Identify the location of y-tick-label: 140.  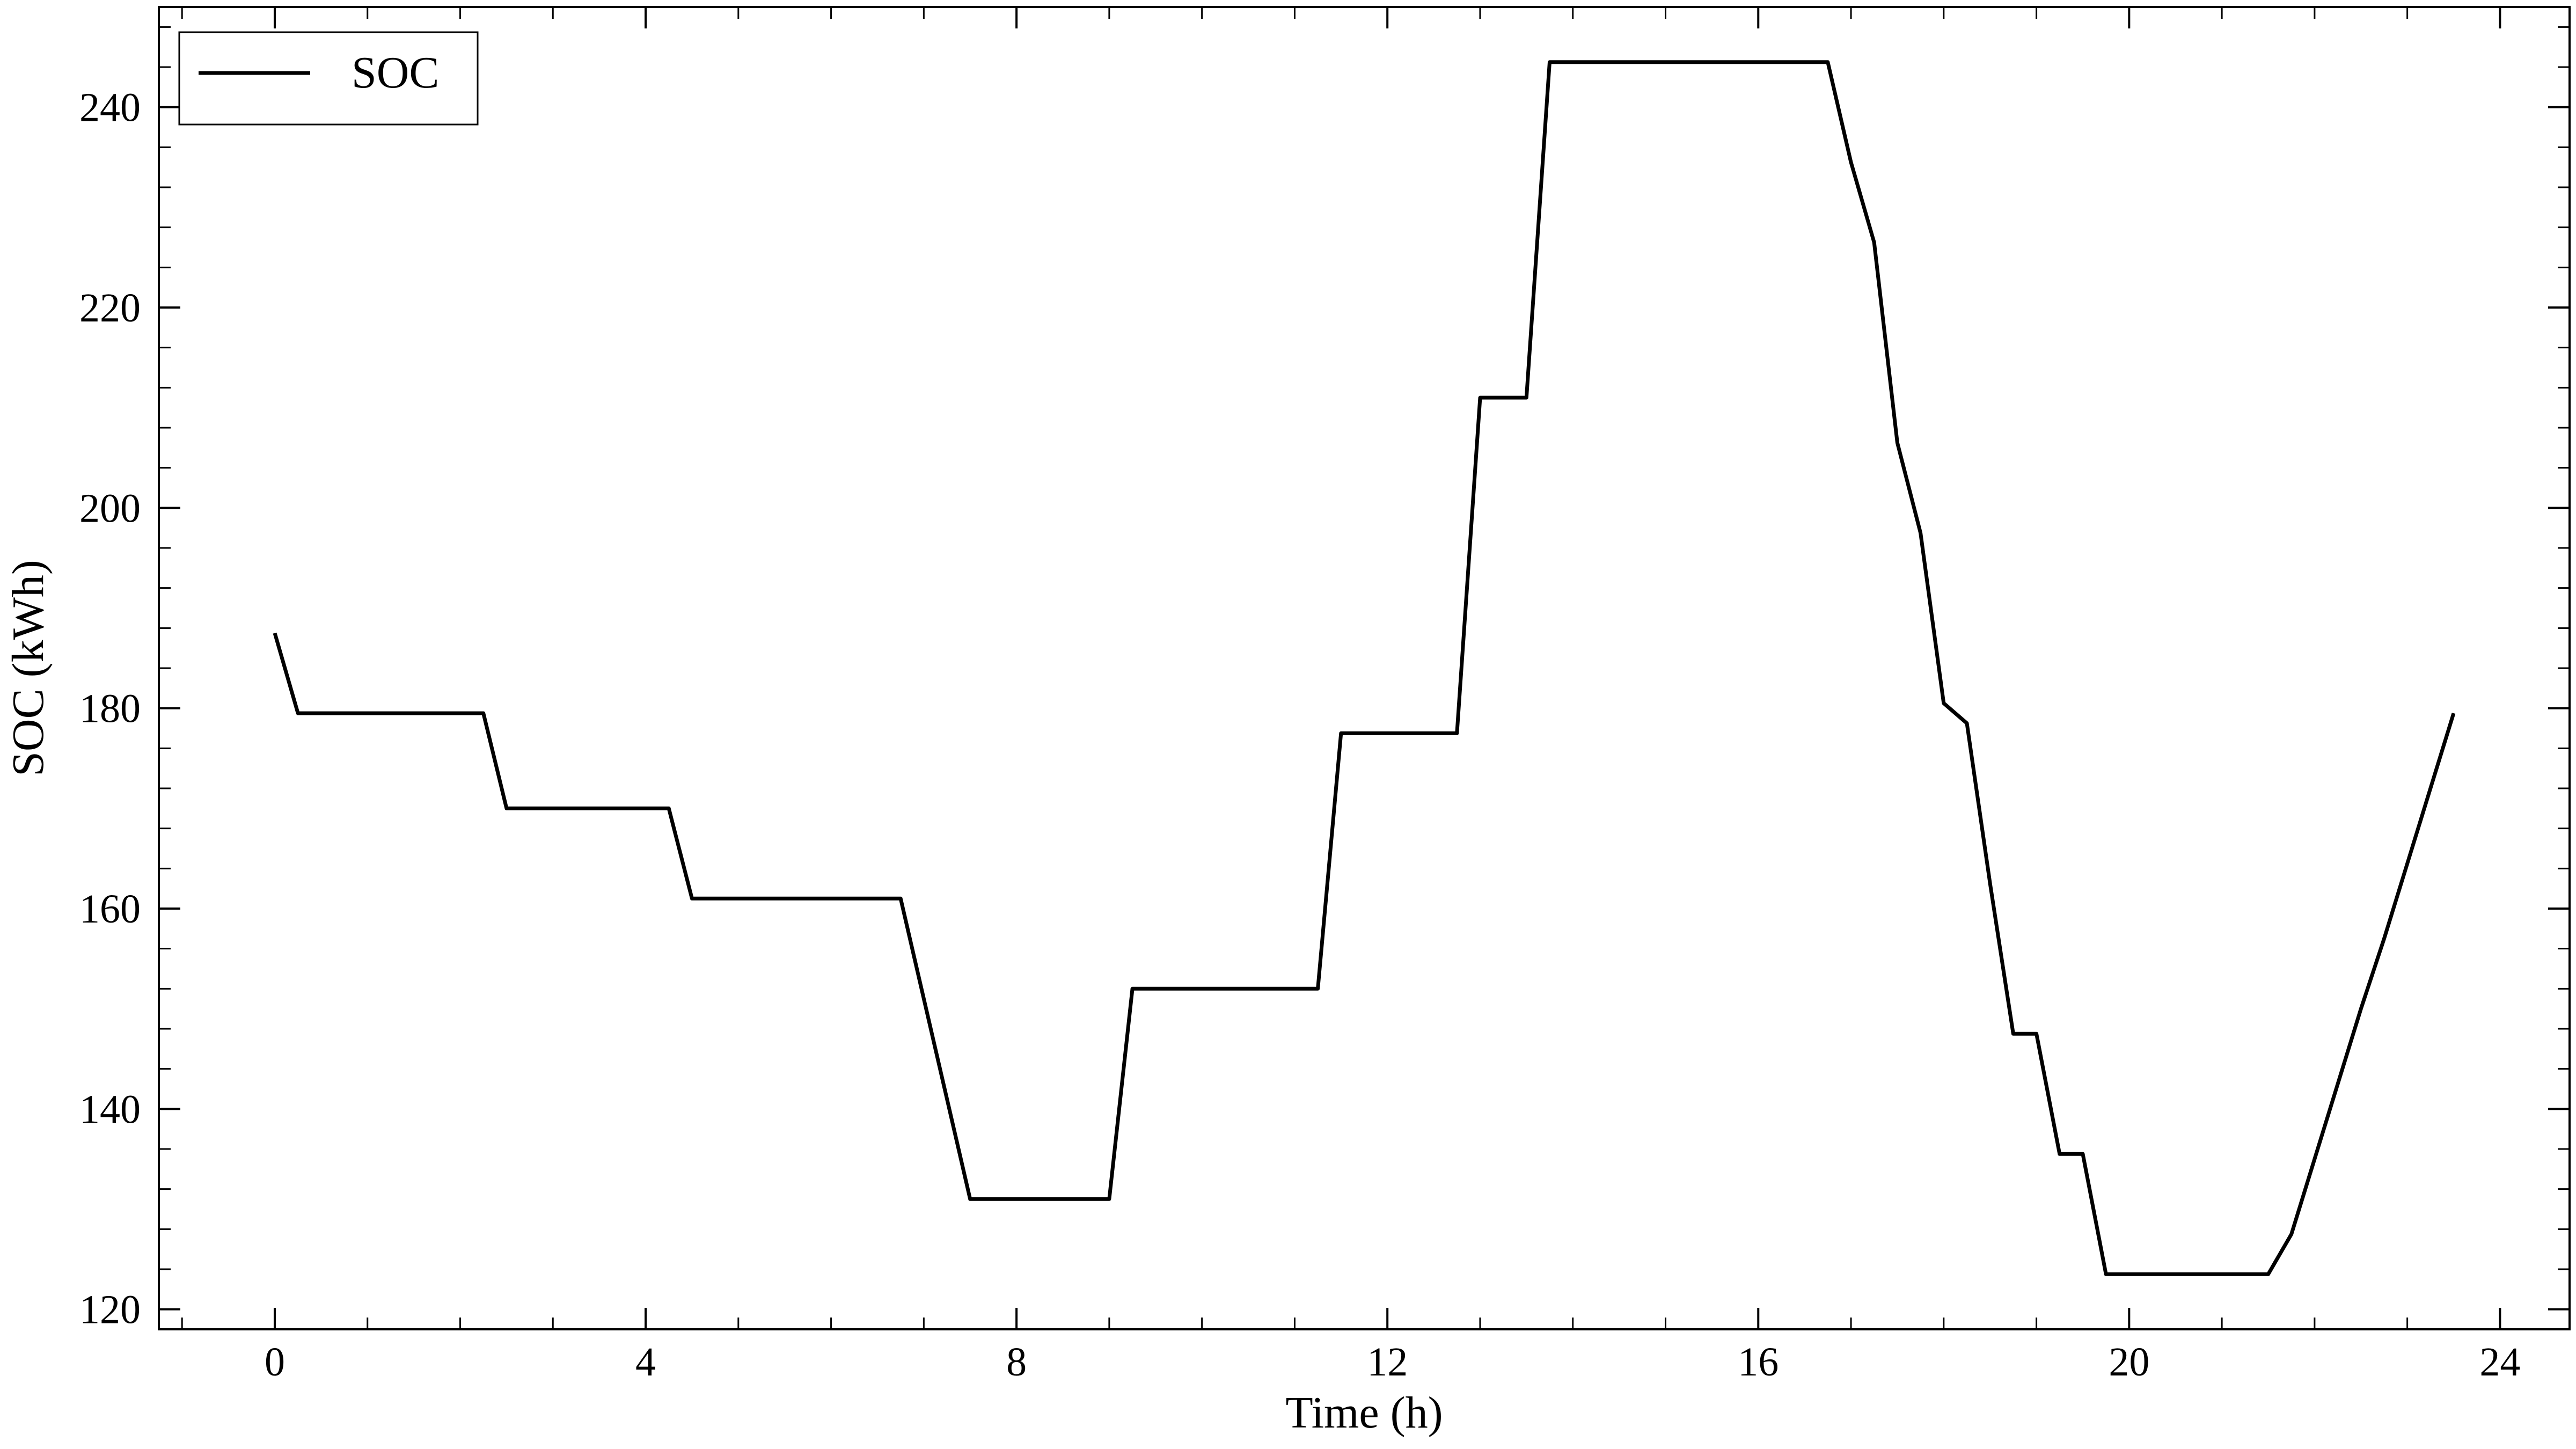
(110, 1109).